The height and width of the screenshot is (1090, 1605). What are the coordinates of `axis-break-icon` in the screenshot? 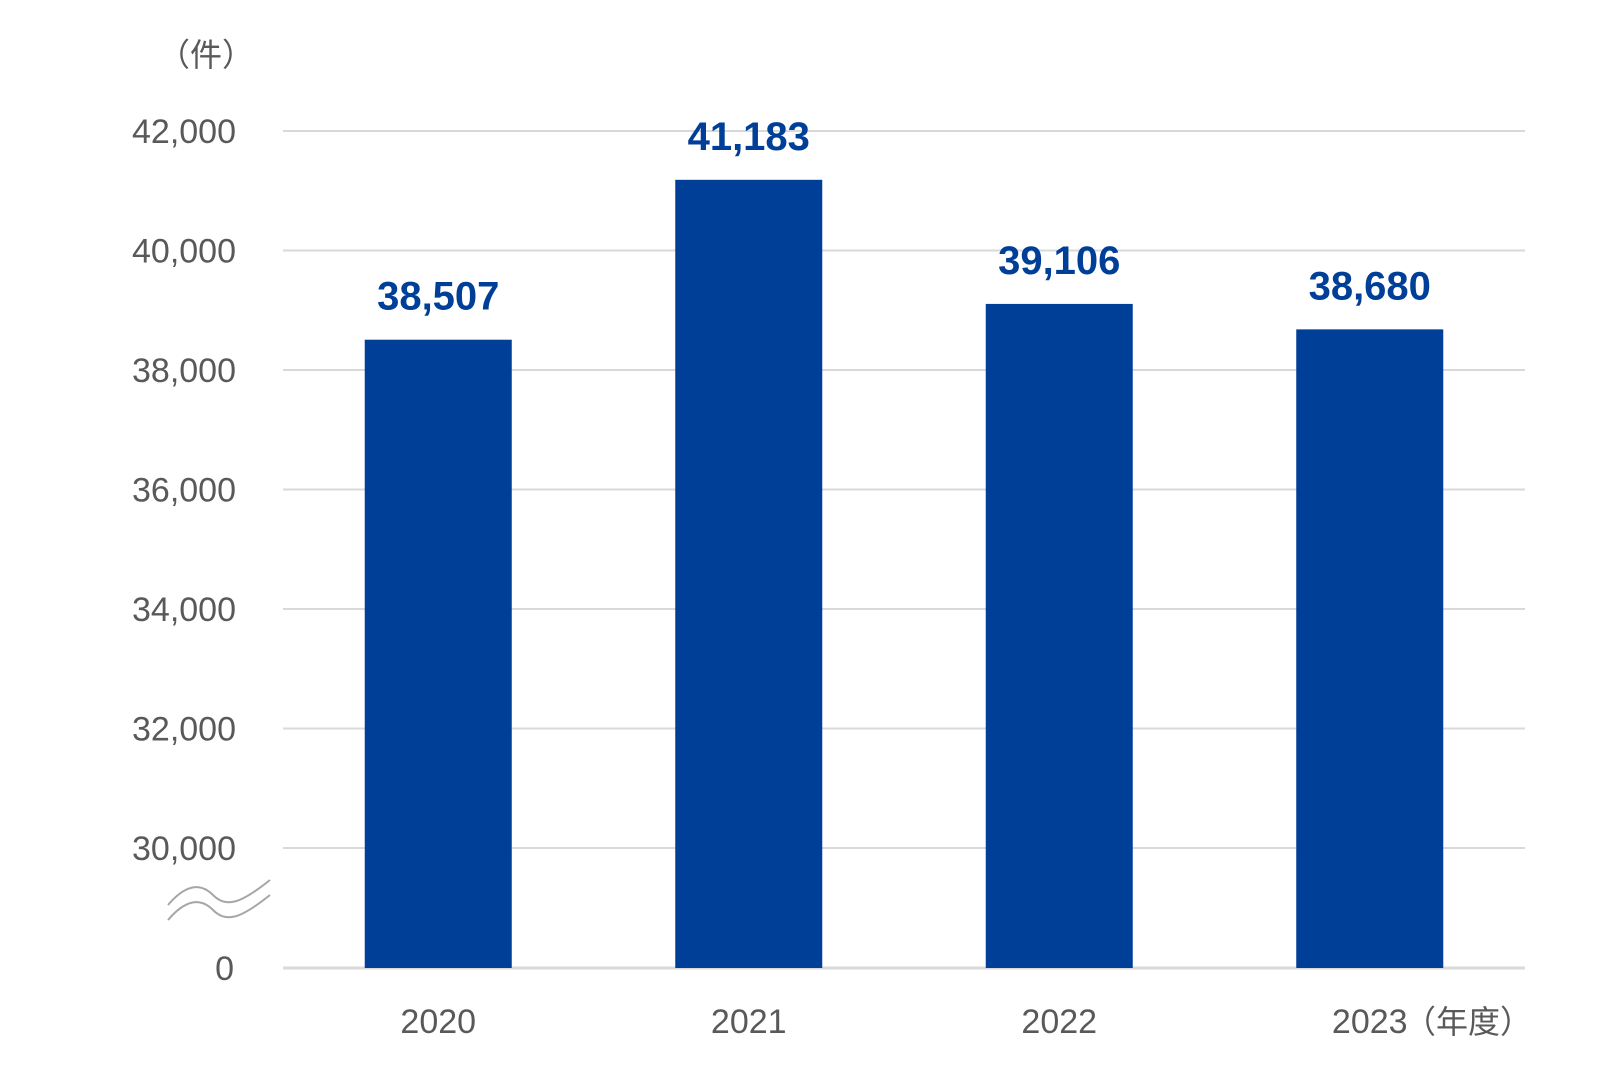 It's located at (219, 900).